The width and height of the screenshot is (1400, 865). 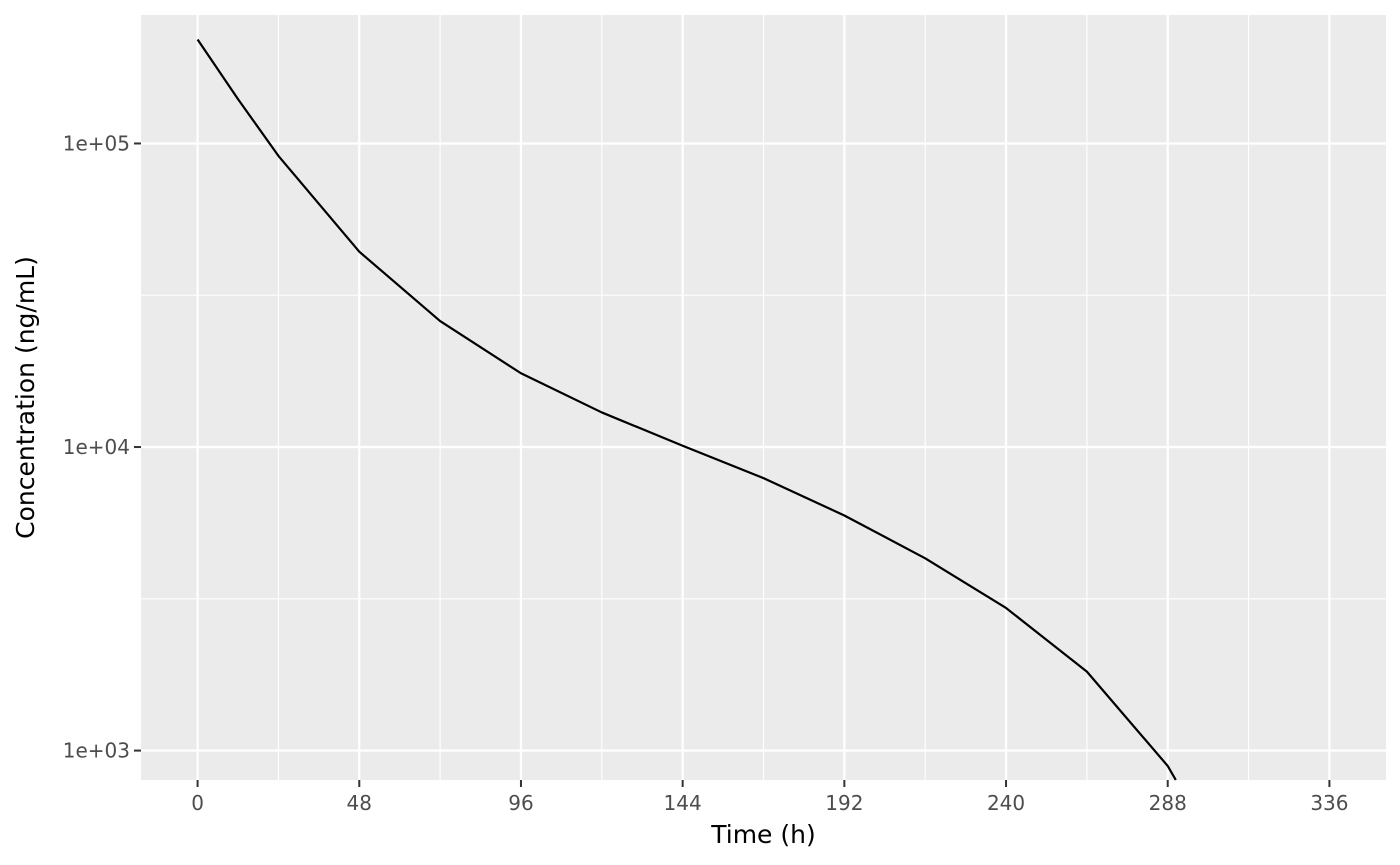 What do you see at coordinates (683, 803) in the screenshot?
I see `x-tick-label: 144` at bounding box center [683, 803].